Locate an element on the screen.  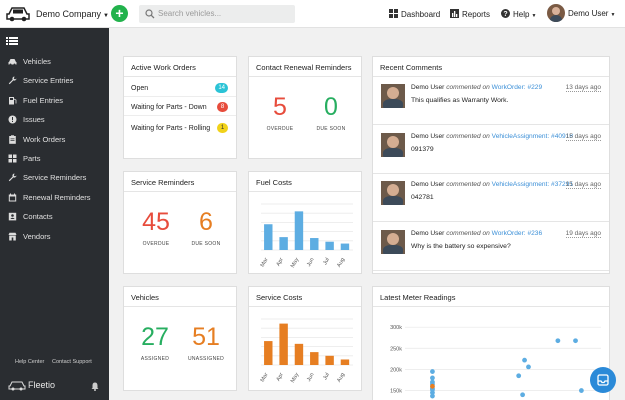
due-soon-count: 0 is located at coordinates (331, 107).